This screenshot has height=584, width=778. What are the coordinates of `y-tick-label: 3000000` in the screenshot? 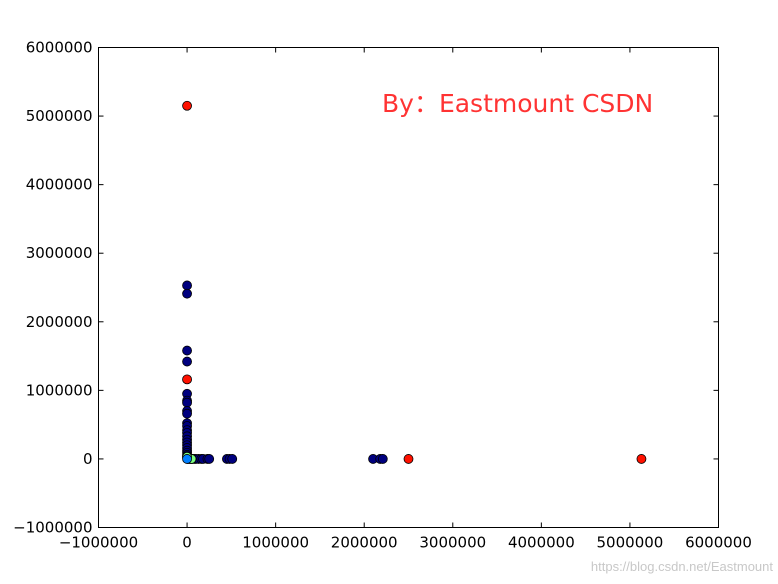 It's located at (59, 253).